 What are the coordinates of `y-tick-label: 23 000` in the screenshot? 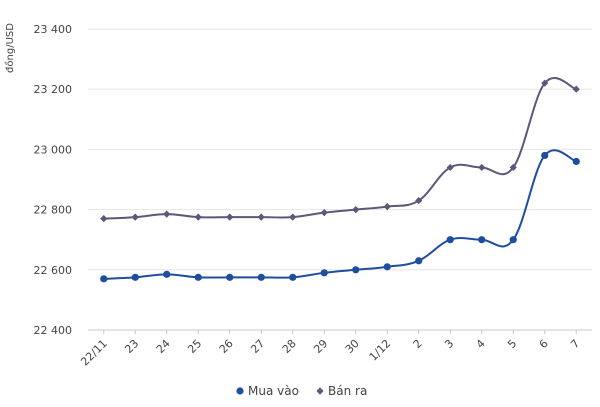 It's located at (53, 149).